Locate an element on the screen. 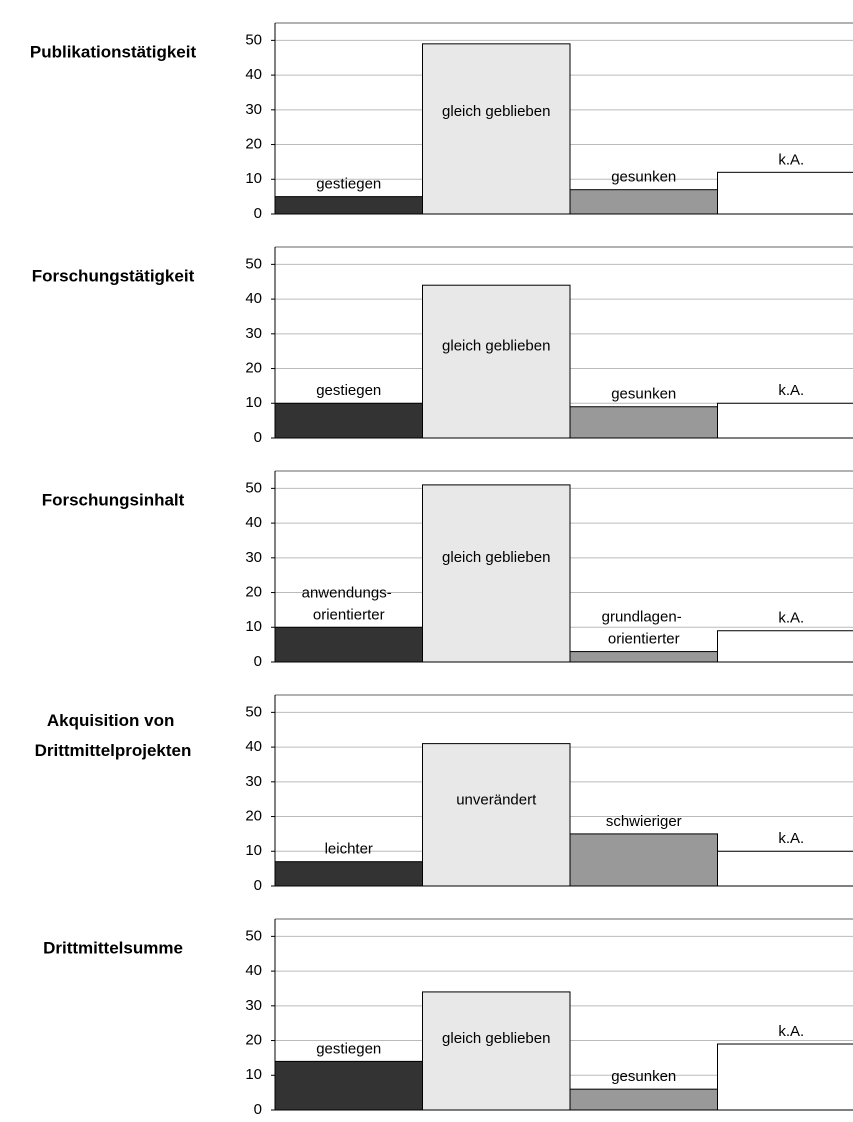  bar-label: unverändert is located at coordinates (496, 800).